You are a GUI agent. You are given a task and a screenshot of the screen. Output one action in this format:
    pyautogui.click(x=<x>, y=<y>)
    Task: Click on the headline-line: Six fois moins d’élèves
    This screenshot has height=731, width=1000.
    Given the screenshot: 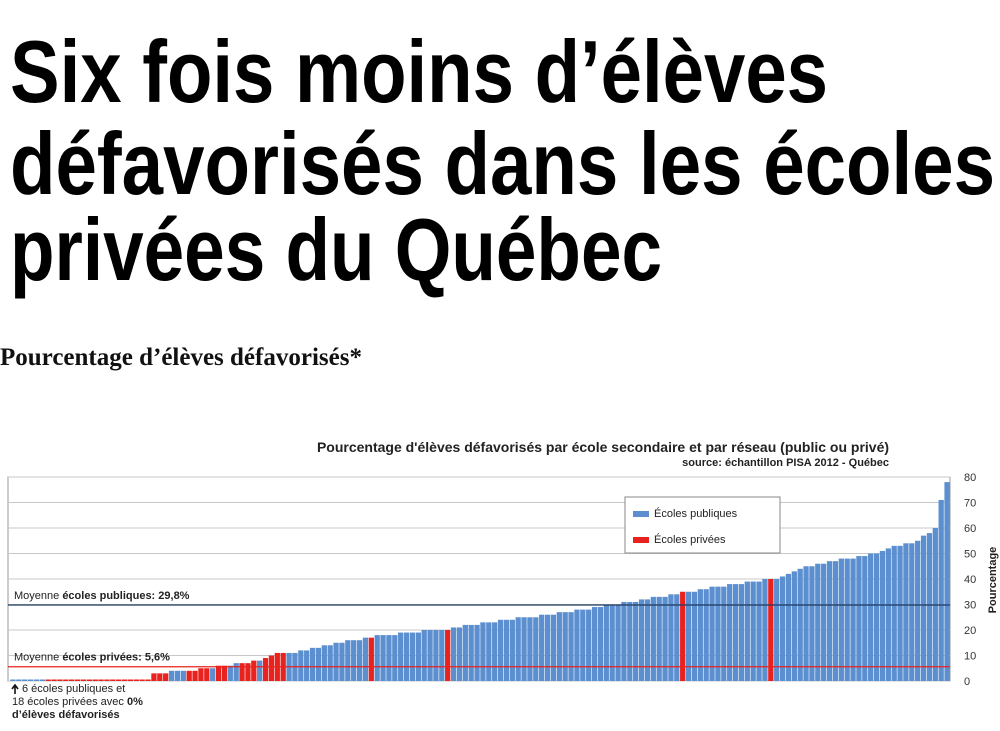 What is the action you would take?
    pyautogui.click(x=419, y=71)
    